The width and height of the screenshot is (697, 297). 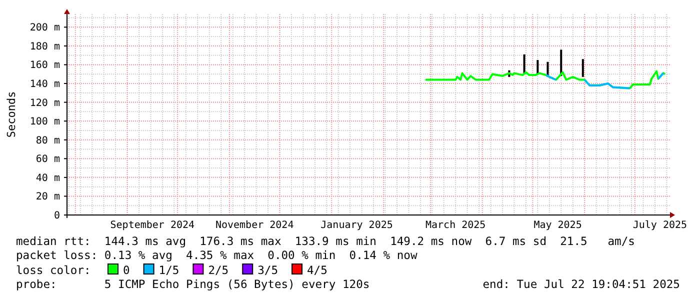 I want to click on x-tick-label: March 2025, so click(x=455, y=225).